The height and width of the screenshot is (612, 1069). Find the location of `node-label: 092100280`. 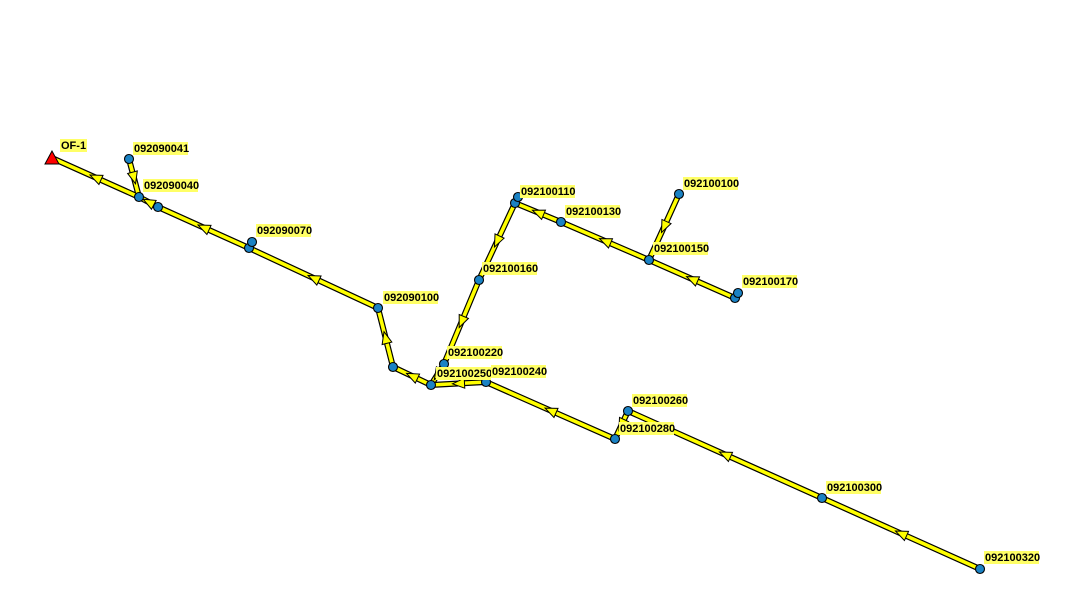

node-label: 092100280 is located at coordinates (647, 428).